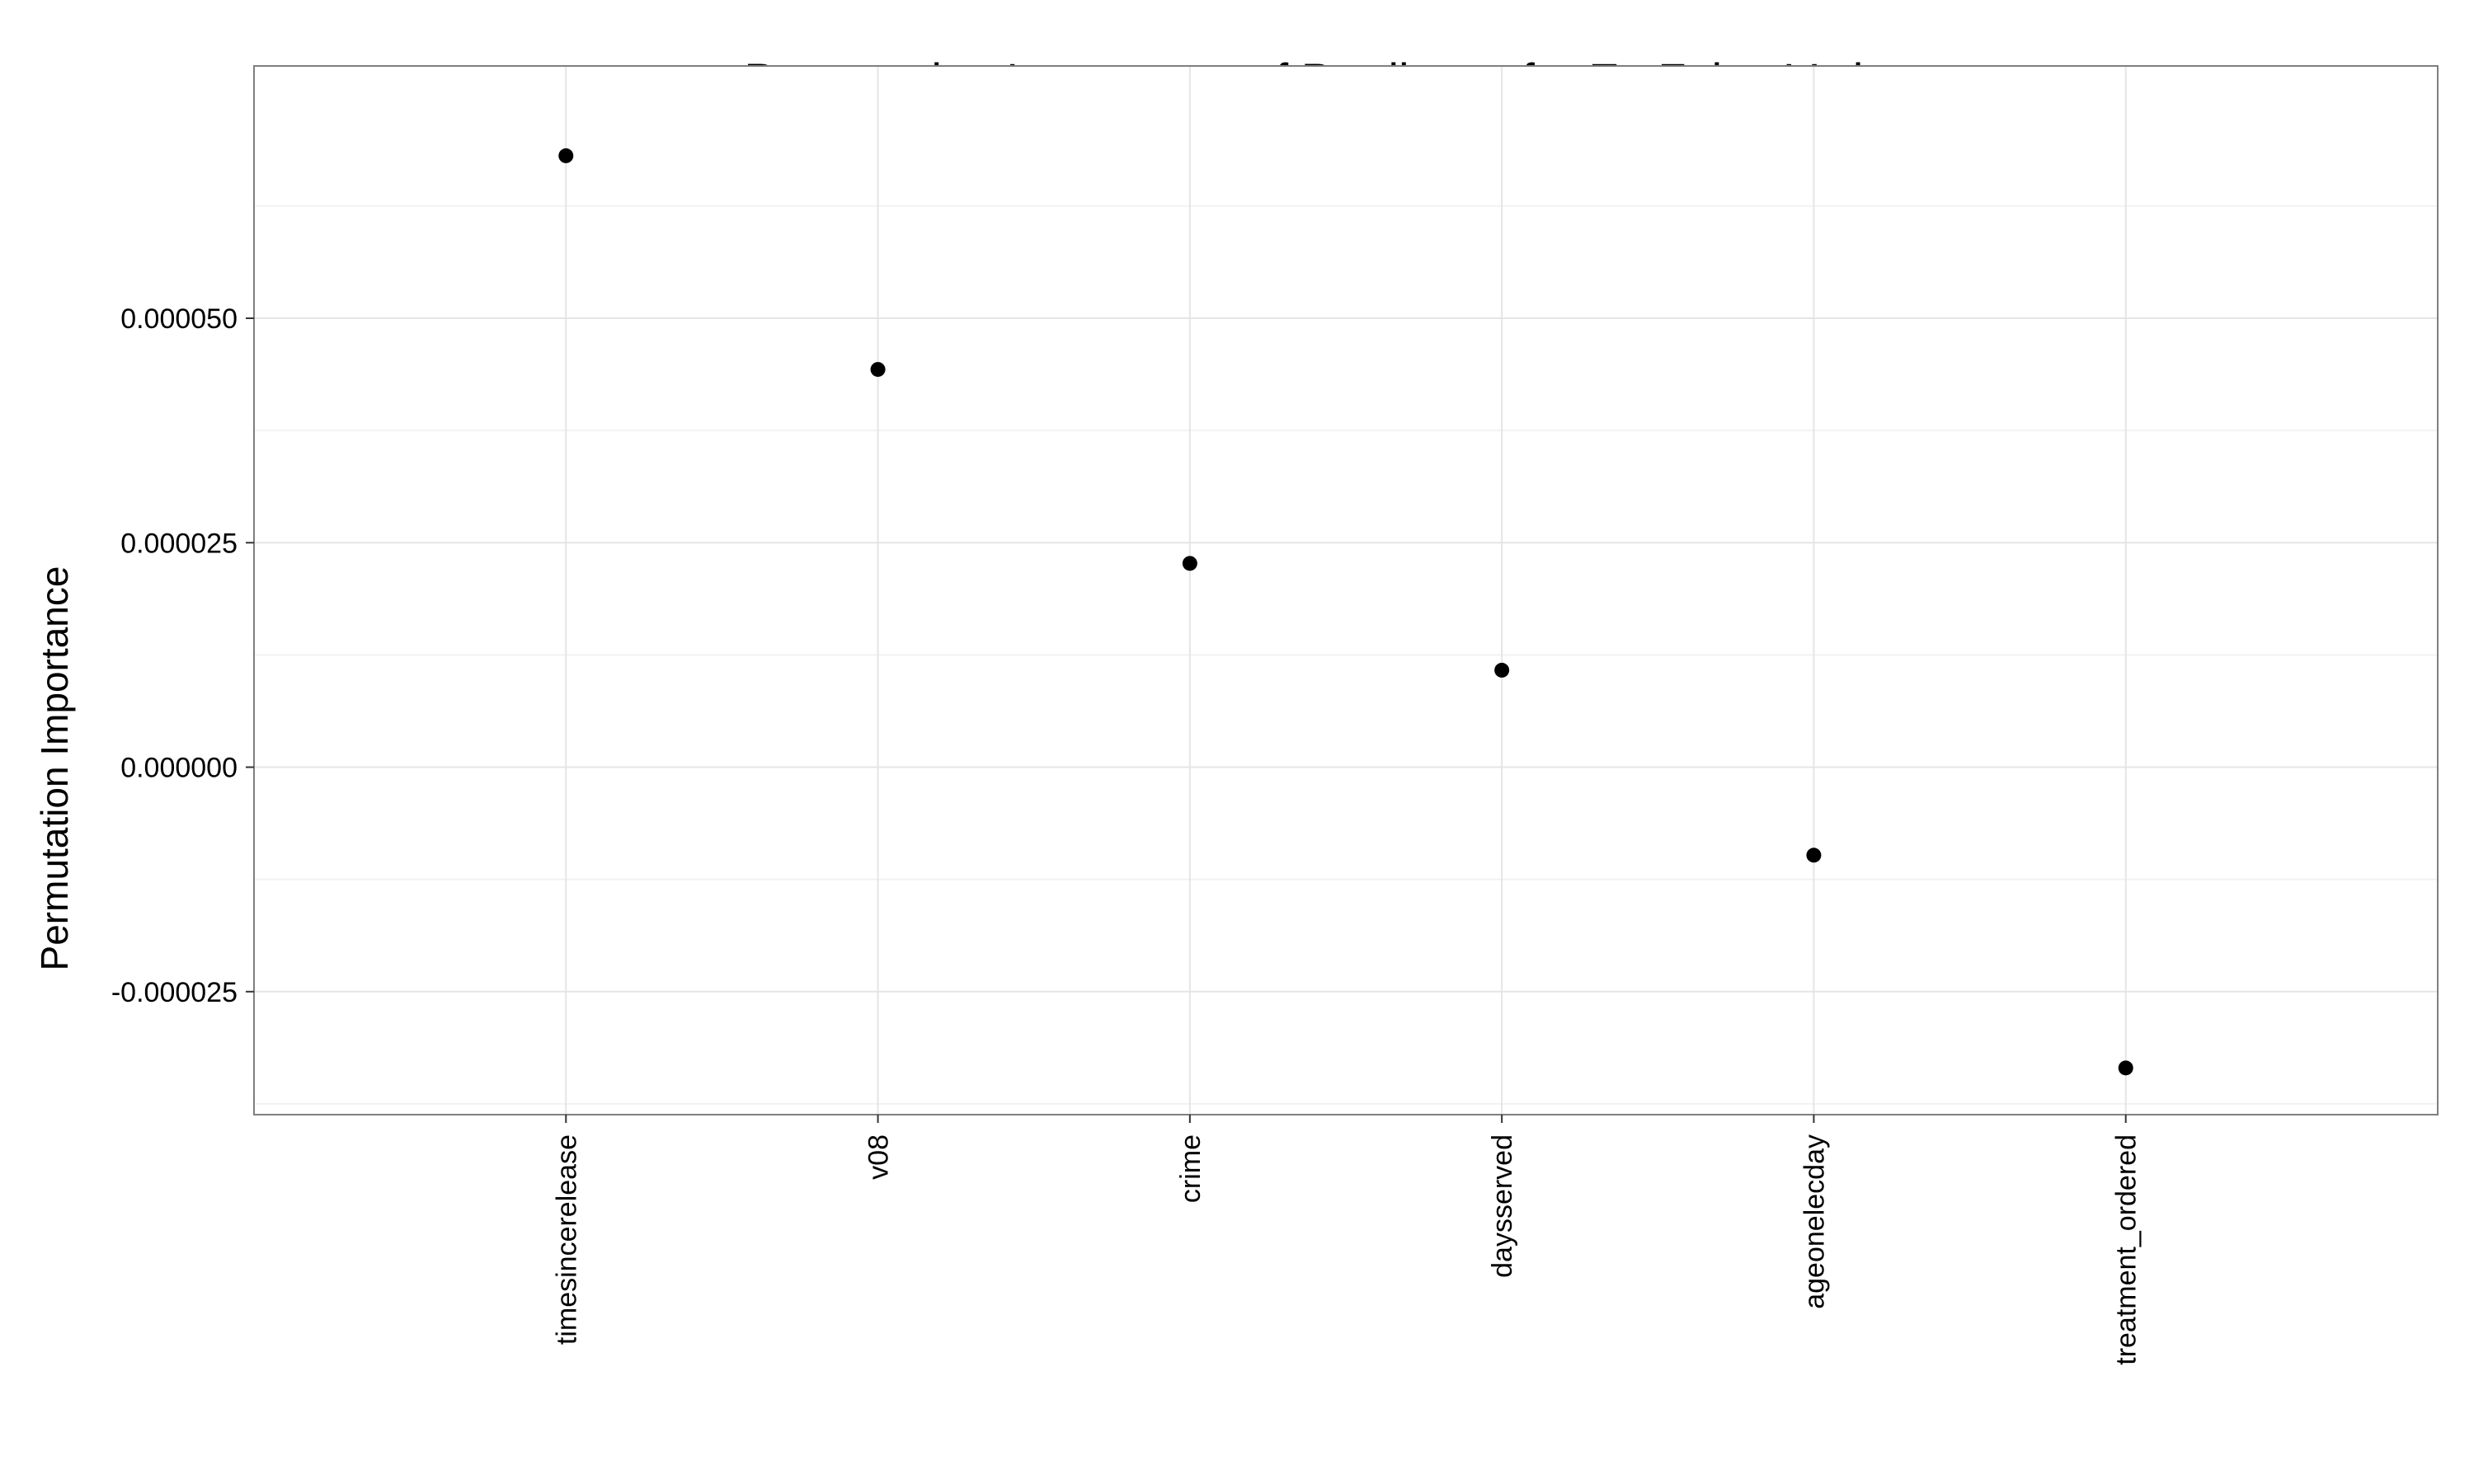 This screenshot has width=2474, height=1484. I want to click on x-tick-label: timesincerelease, so click(566, 1239).